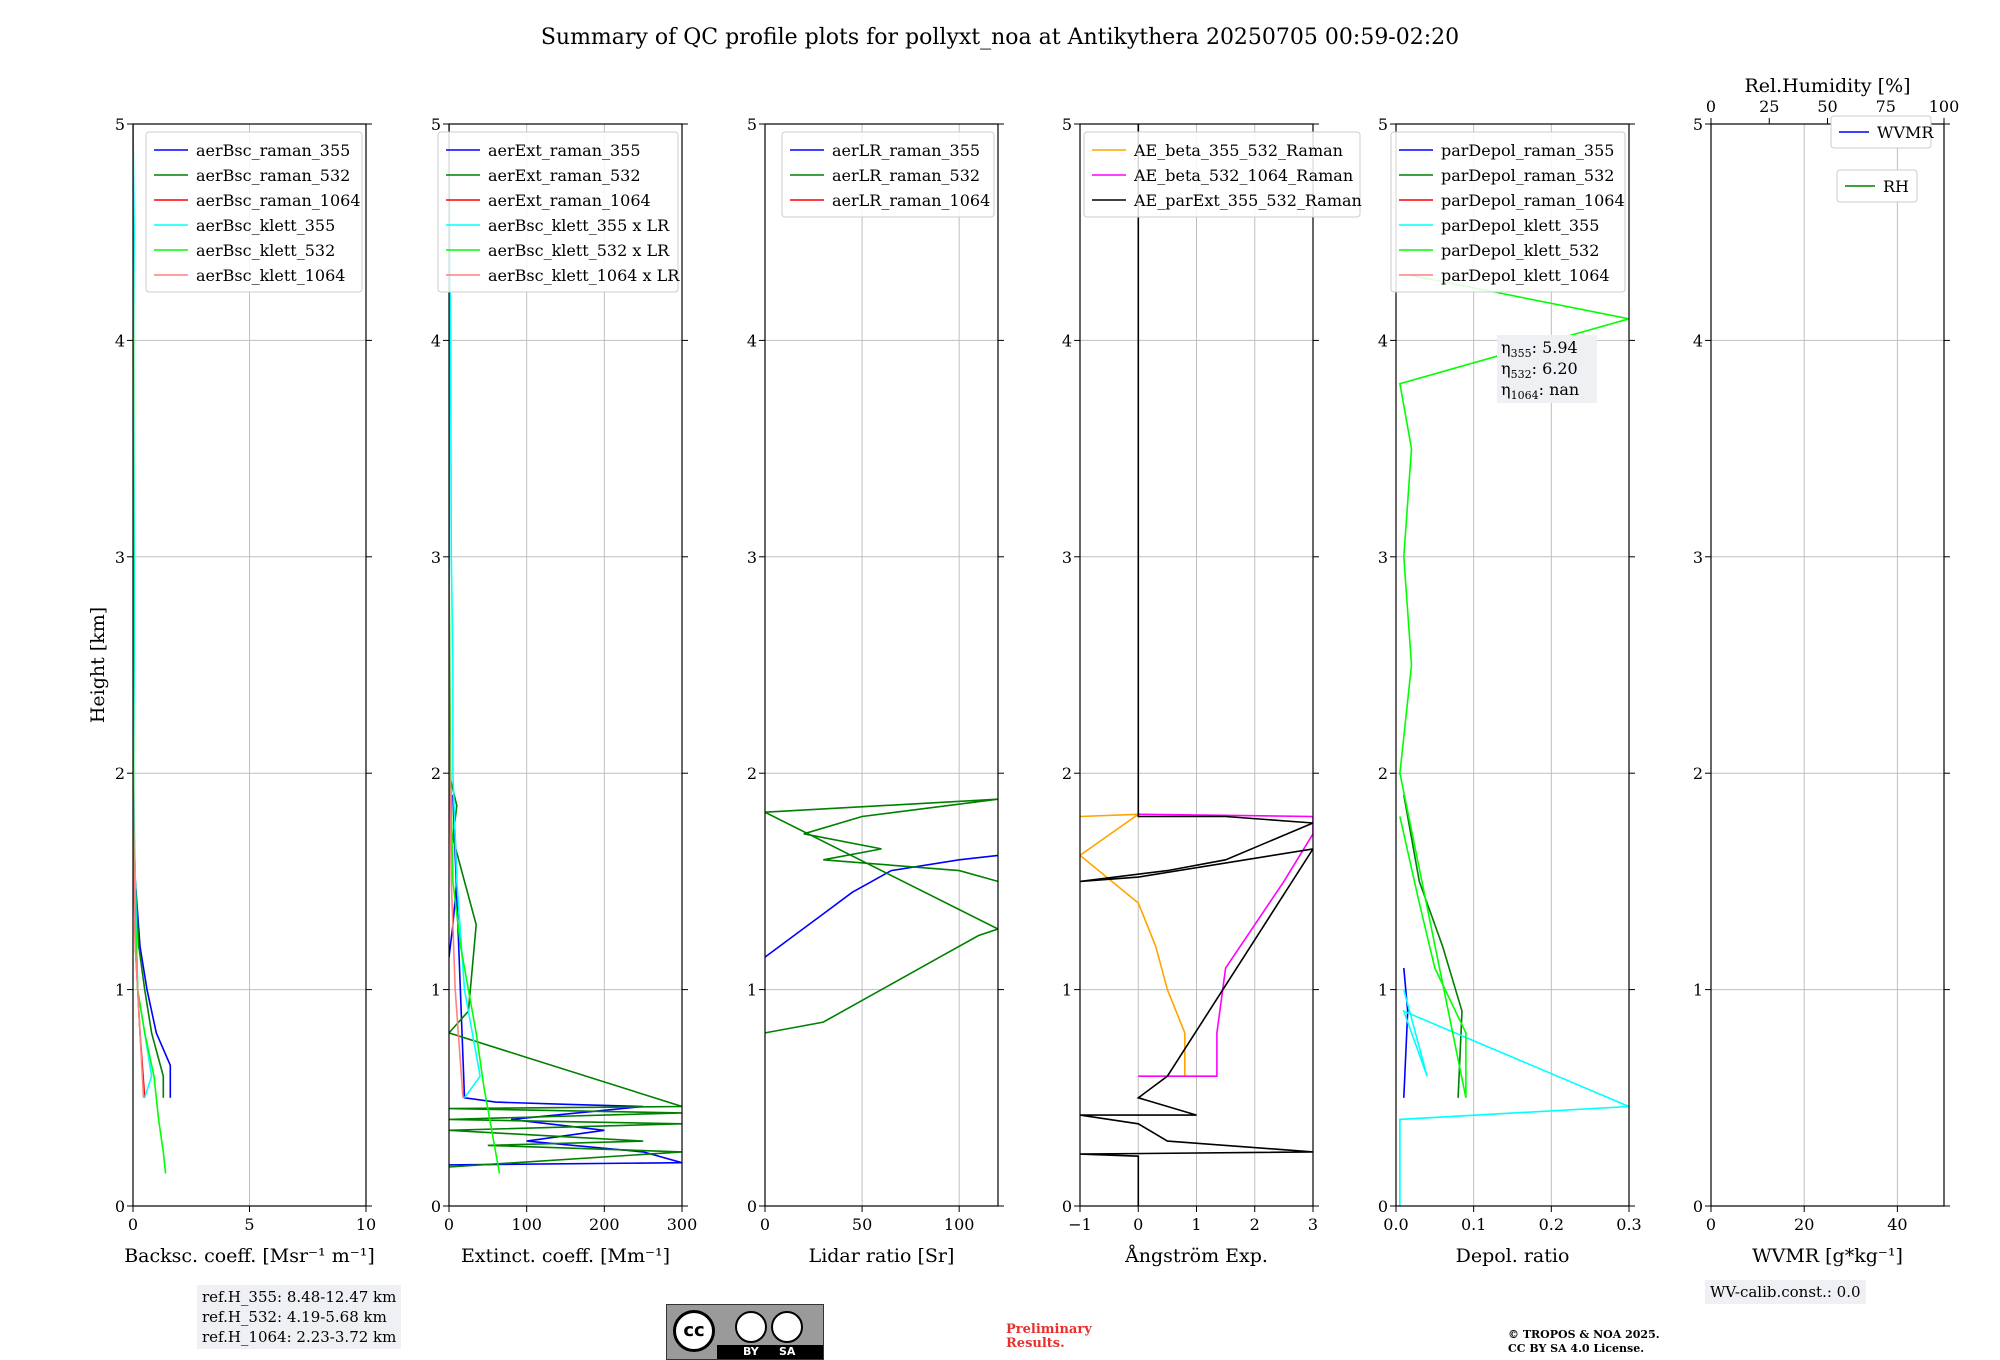  Describe the element at coordinates (1547, 369) in the screenshot. I see `eta-box` at that location.